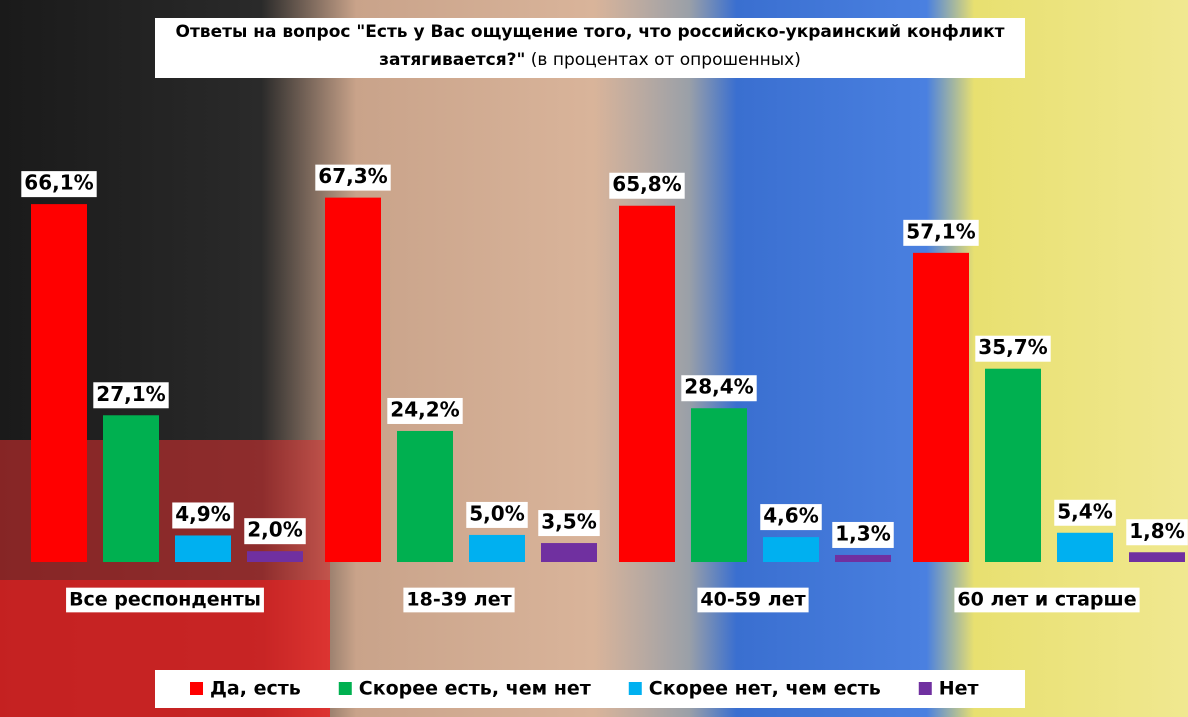  I want to click on x-tick-label: Все респонденты, so click(165, 600).